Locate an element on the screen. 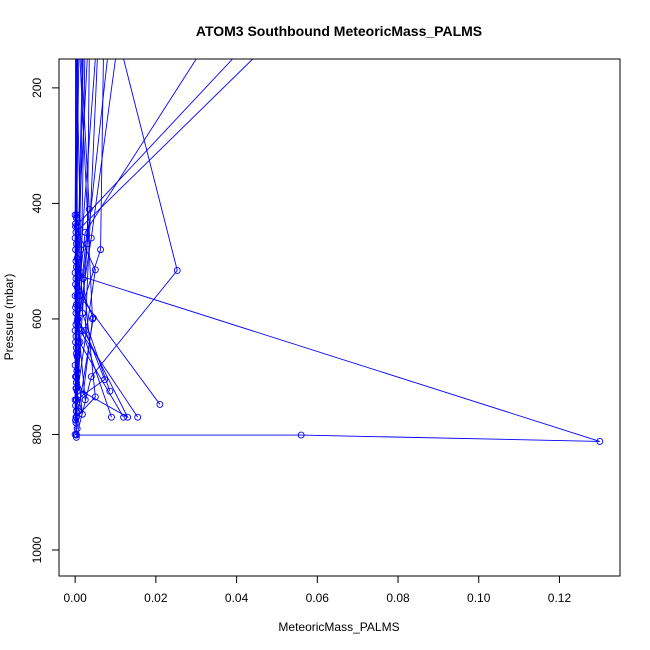 The width and height of the screenshot is (650, 650). x-tick-label: 0.08 is located at coordinates (398, 598).